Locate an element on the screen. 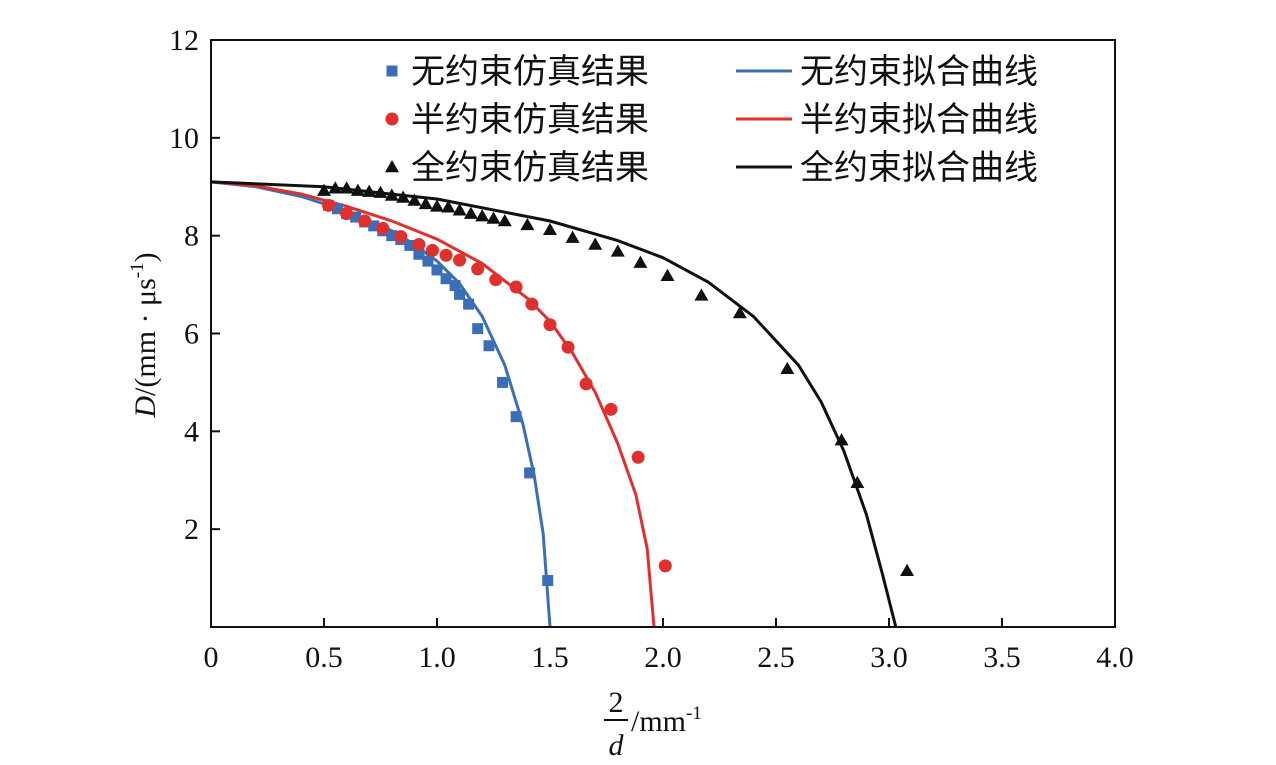 The width and height of the screenshot is (1276, 765). x-axis-label: 2 d /mm-1 is located at coordinates (653, 724).